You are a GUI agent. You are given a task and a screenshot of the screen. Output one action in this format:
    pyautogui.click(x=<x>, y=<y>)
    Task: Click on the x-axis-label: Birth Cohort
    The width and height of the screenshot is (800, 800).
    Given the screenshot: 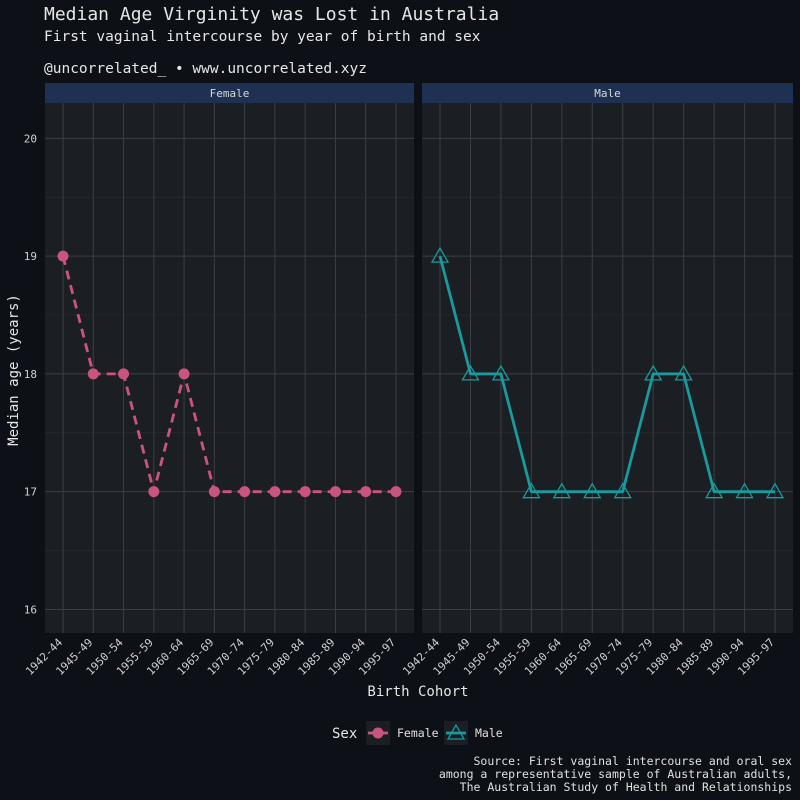 What is the action you would take?
    pyautogui.click(x=417, y=692)
    